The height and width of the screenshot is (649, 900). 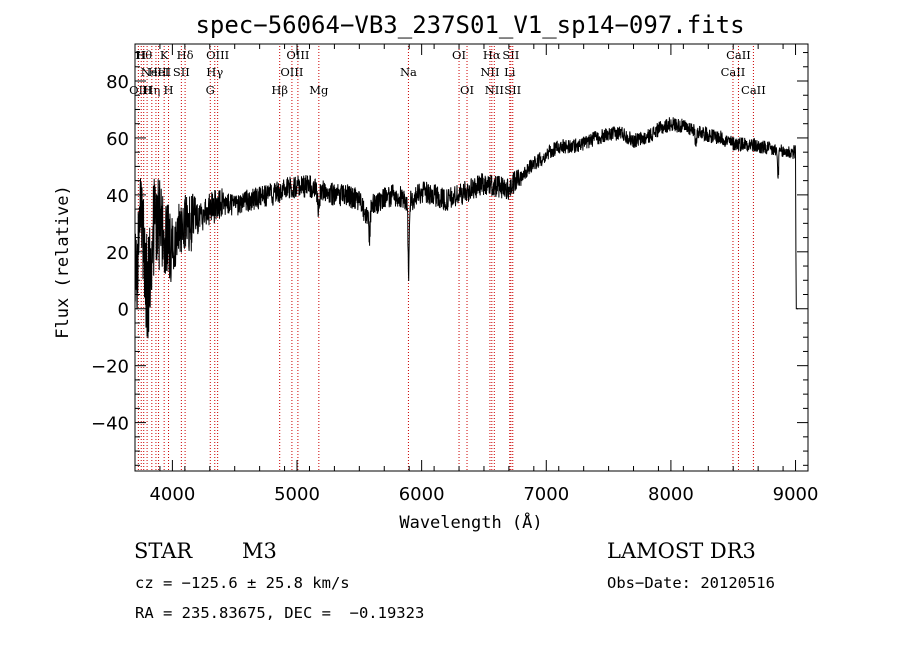 What do you see at coordinates (469, 25) in the screenshot?
I see `chart-title: spec−56064−VB3_237S01_V1_sp14−097.fits` at bounding box center [469, 25].